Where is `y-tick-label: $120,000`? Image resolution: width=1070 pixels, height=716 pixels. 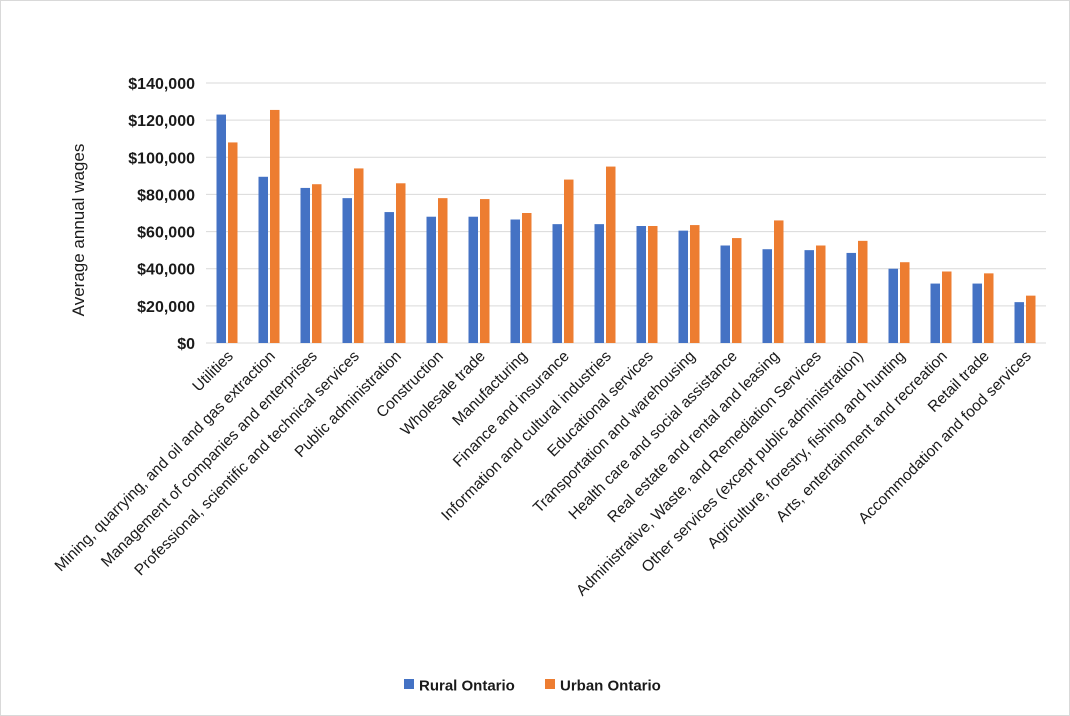
y-tick-label: $120,000 is located at coordinates (161, 121).